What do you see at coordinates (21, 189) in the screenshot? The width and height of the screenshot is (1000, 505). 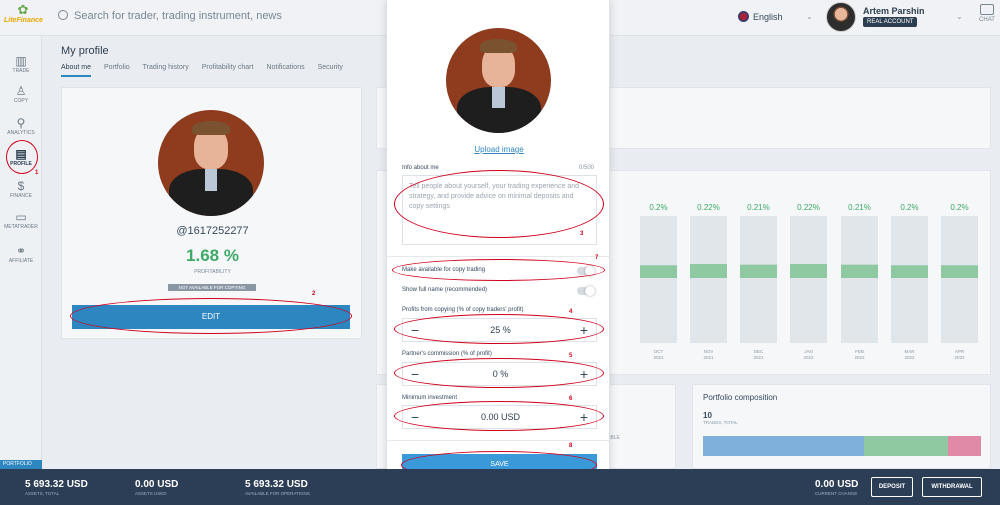 I see `sidebar-item-finance: $ FINANCE` at bounding box center [21, 189].